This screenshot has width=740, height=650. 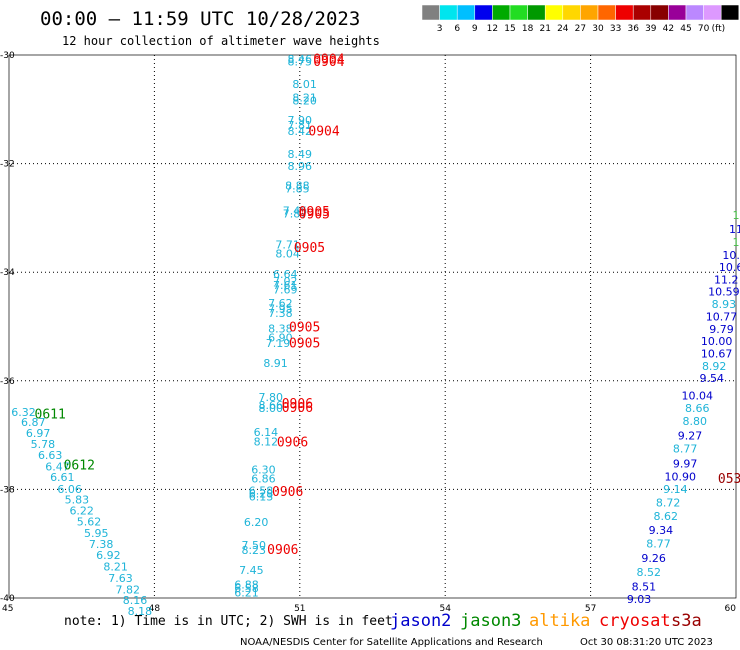 What do you see at coordinates (270, 397) in the screenshot?
I see `wave-height-label: 7.80` at bounding box center [270, 397].